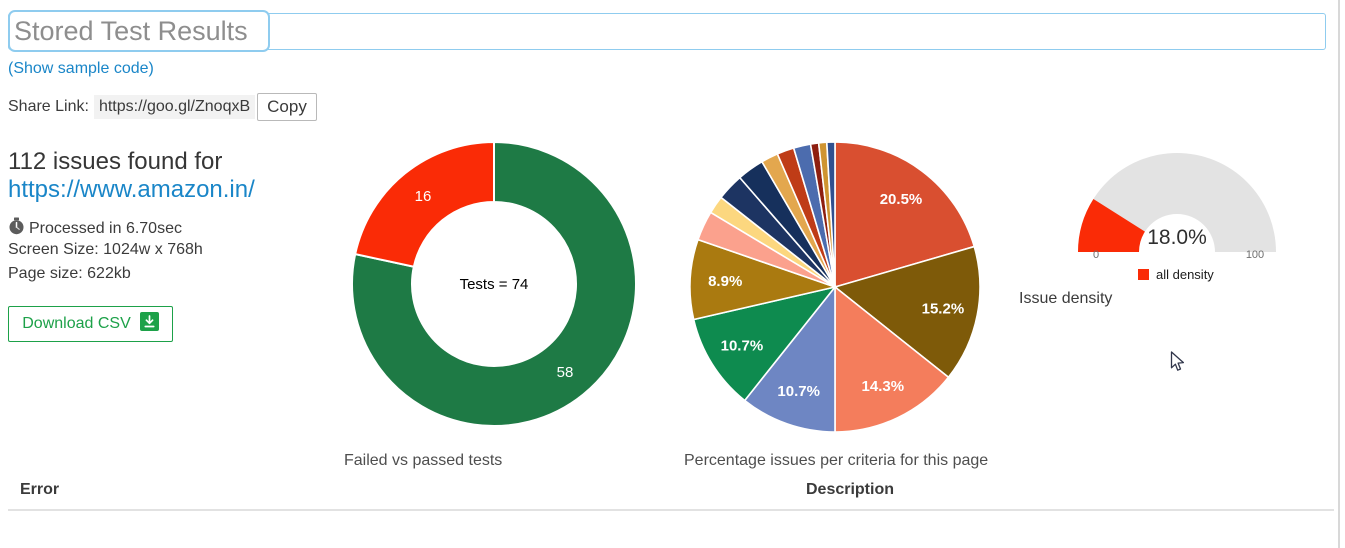 The image size is (1345, 548). Describe the element at coordinates (105, 249) in the screenshot. I see `screen-size: Screen Size: 1024w x 768h` at that location.